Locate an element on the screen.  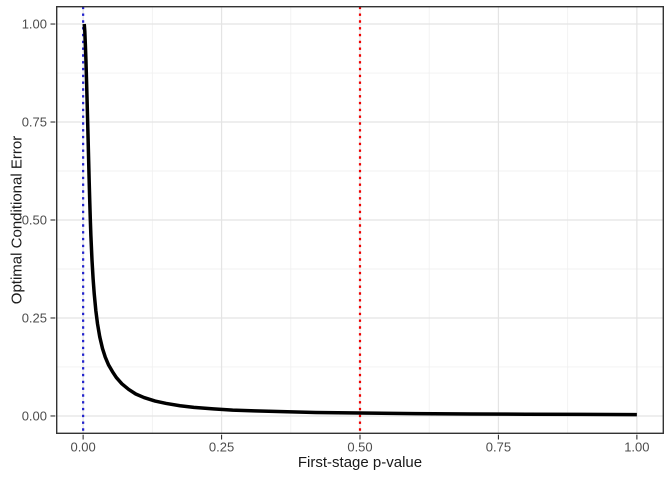
x-tick-label: 1.00 is located at coordinates (636, 447).